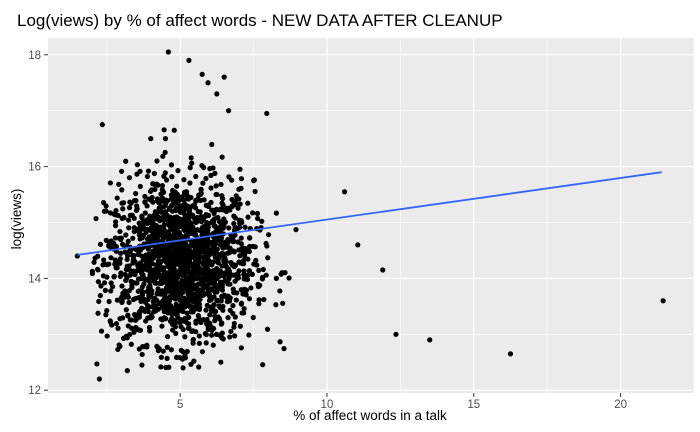  What do you see at coordinates (402, 402) in the screenshot?
I see `x-axis-ticks: 5 10 15 20` at bounding box center [402, 402].